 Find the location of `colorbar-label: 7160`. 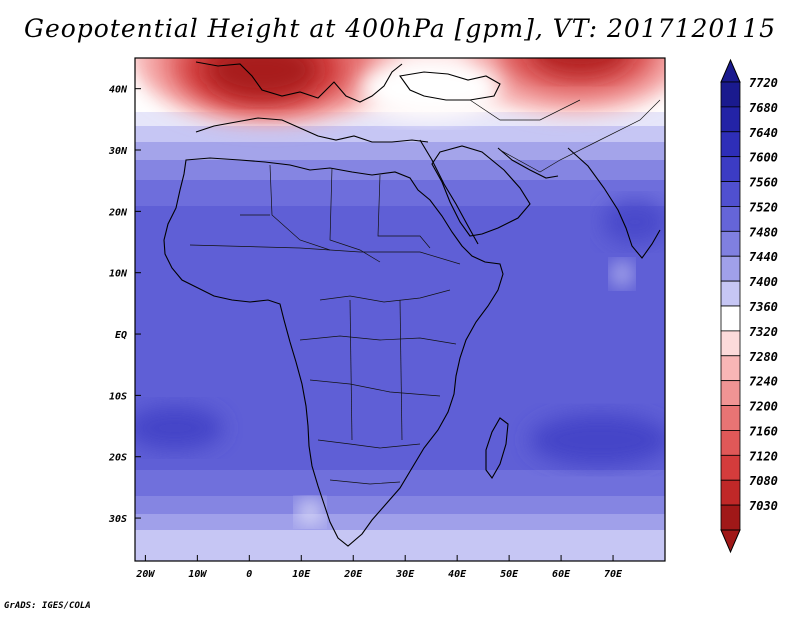

colorbar-label: 7160 is located at coordinates (763, 431).